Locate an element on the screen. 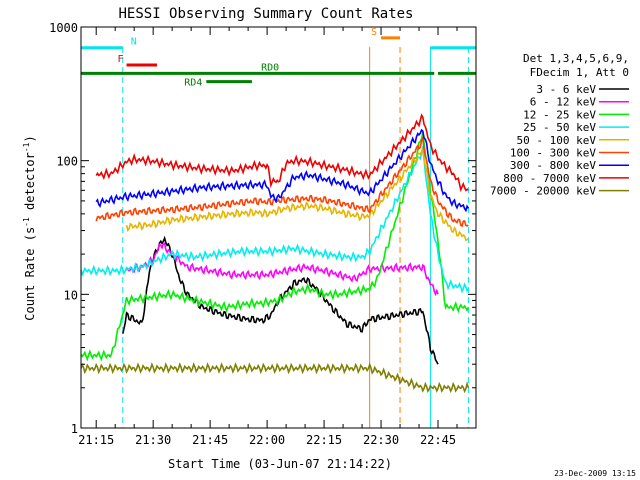 Image resolution: width=640 pixels, height=480 pixels. x-tick-label-6: 22:45 is located at coordinates (438, 440).